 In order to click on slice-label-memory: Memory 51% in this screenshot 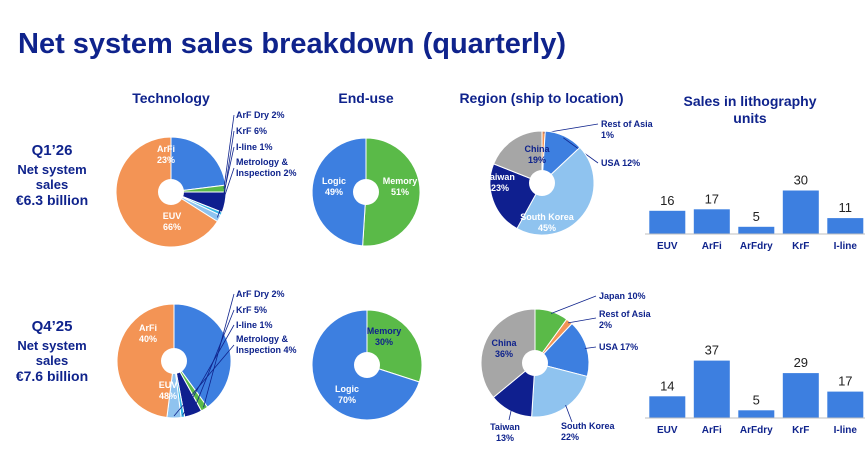, I will do `click(400, 186)`.